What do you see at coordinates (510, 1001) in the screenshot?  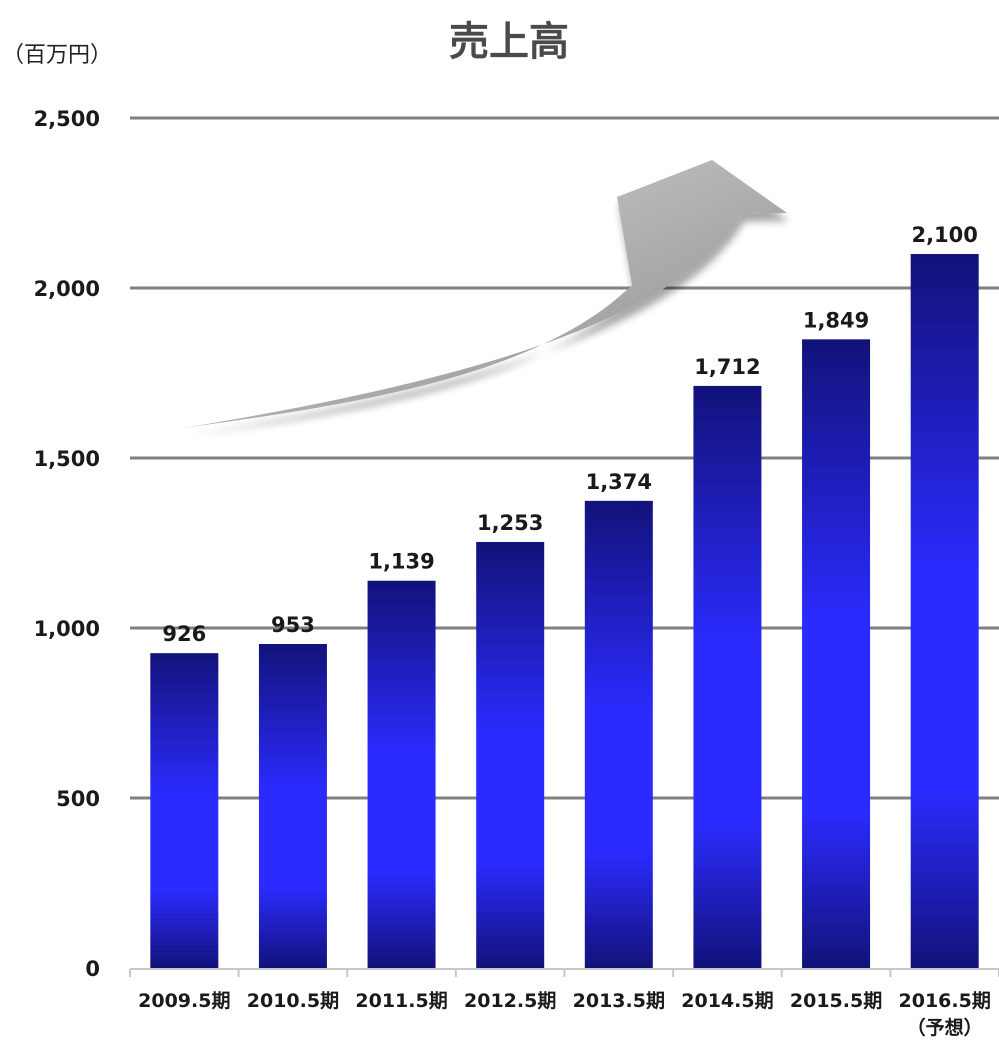 I see `x-tick-label: 2012.5期` at bounding box center [510, 1001].